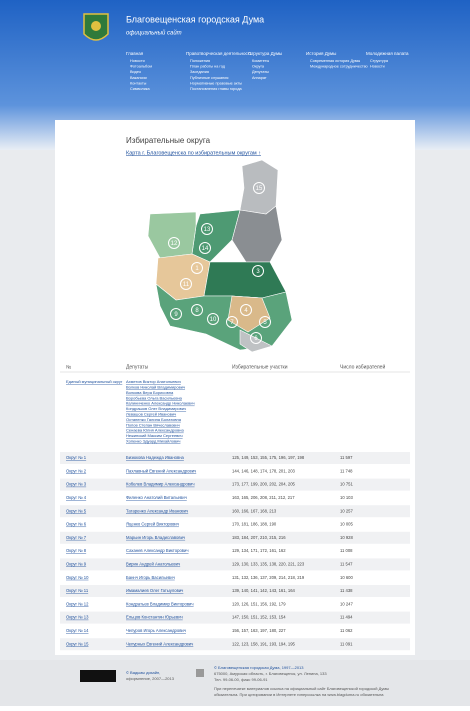  Describe the element at coordinates (260, 72) in the screenshot. I see `nav-item: Депутаты` at that location.